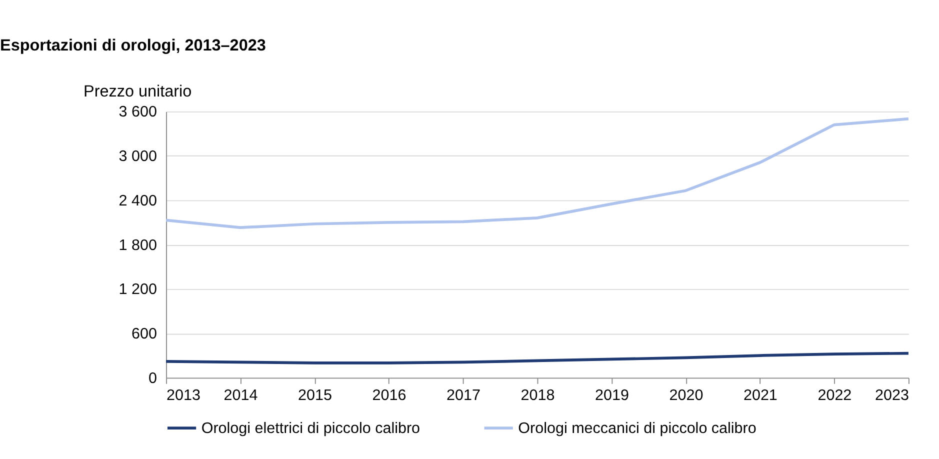  I want to click on x-tick-label: 2018, so click(537, 395).